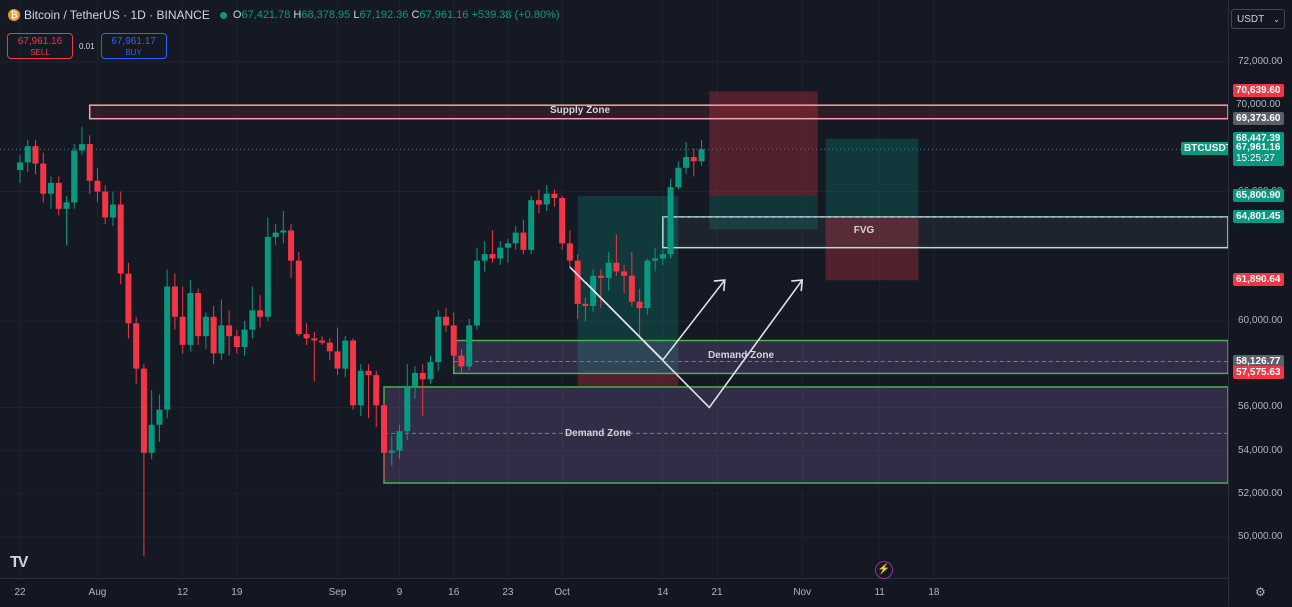 This screenshot has height=607, width=1292. I want to click on currency-select: USDT ⌄, so click(1258, 19).